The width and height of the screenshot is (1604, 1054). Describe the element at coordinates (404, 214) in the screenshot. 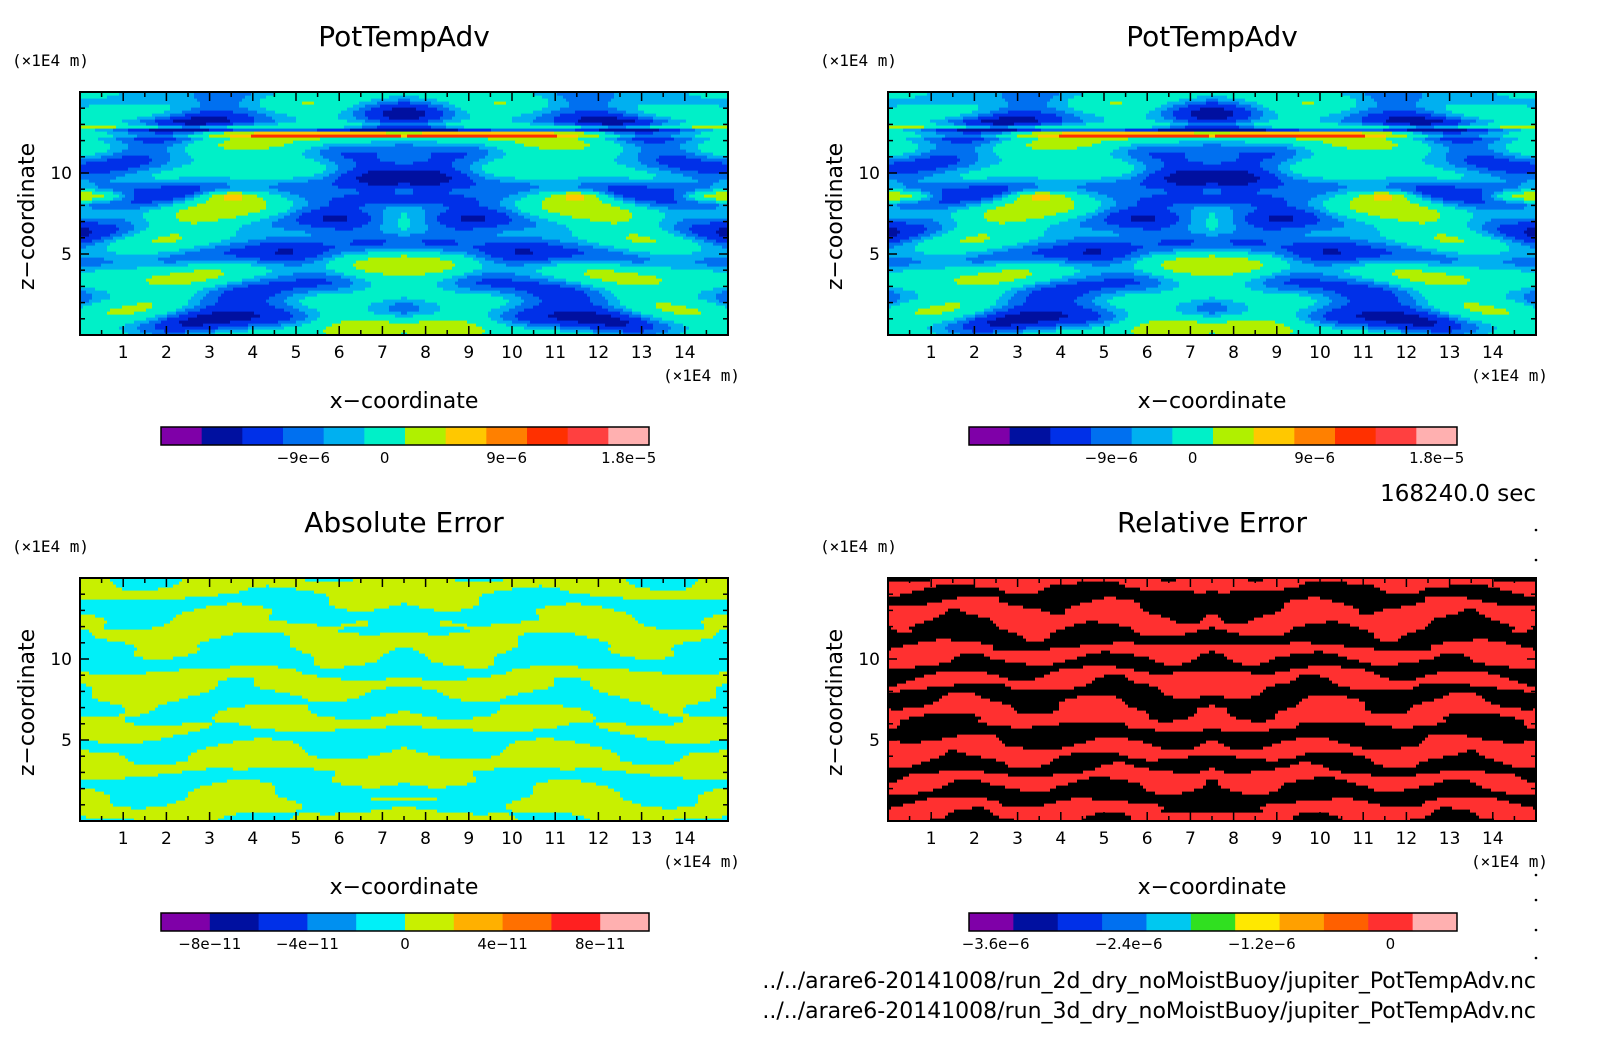

I see `heatmap-cells` at that location.